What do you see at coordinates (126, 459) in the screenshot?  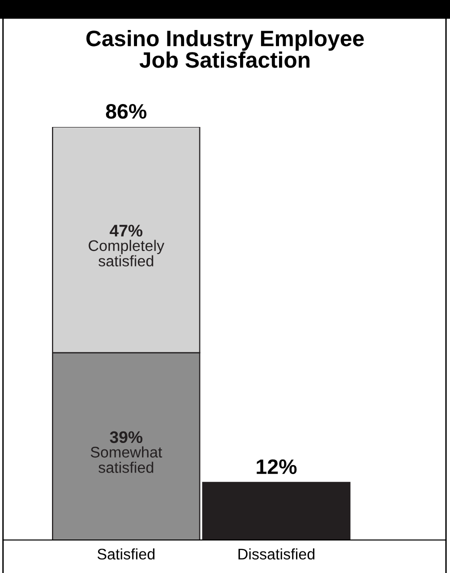 I see `series-label: Somewhat satisfied` at bounding box center [126, 459].